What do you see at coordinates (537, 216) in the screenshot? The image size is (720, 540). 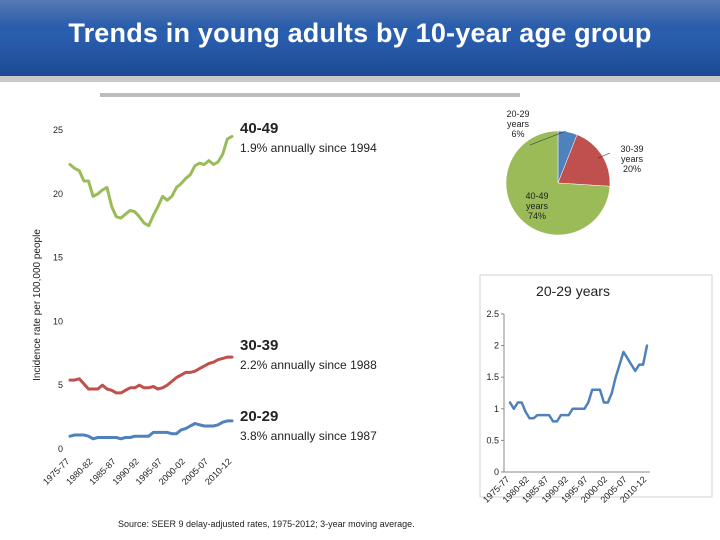 I see `pie-label-pct-40-49: 74%` at bounding box center [537, 216].